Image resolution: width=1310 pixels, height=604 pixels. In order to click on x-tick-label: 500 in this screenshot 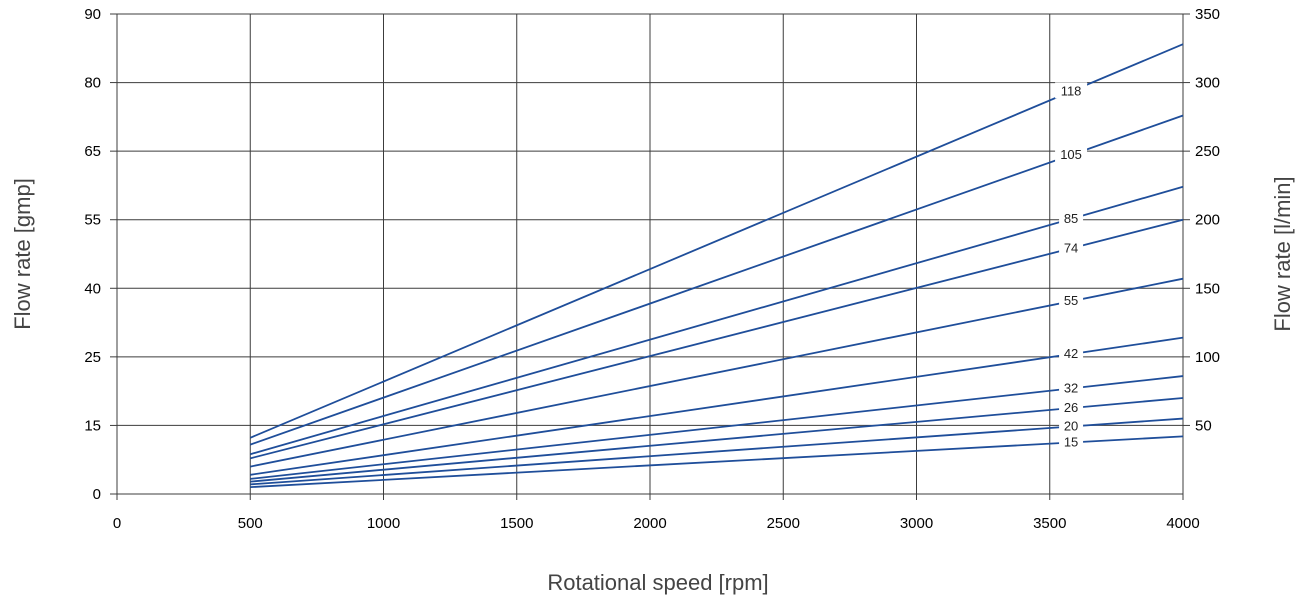, I will do `click(250, 523)`.